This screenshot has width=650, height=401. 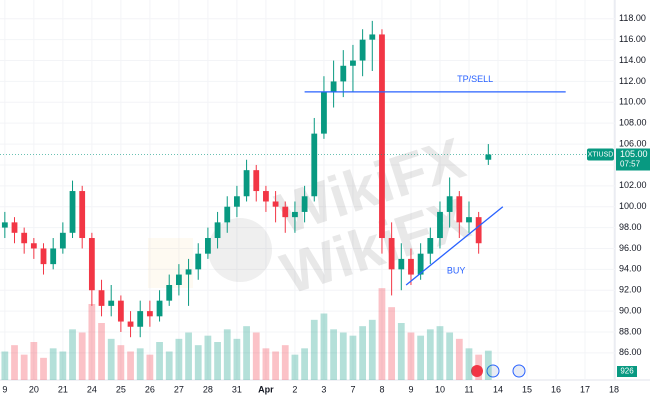 I want to click on x-tick-label: Apr, so click(x=266, y=389).